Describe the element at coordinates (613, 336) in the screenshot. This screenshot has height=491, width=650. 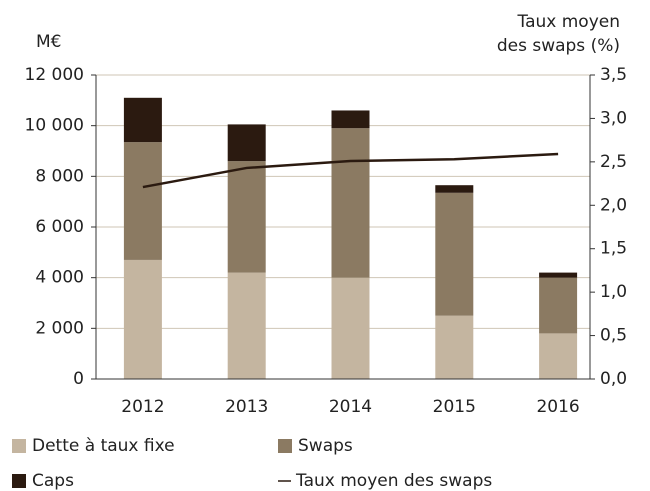
I see `y2-tick-label: 0,5` at that location.